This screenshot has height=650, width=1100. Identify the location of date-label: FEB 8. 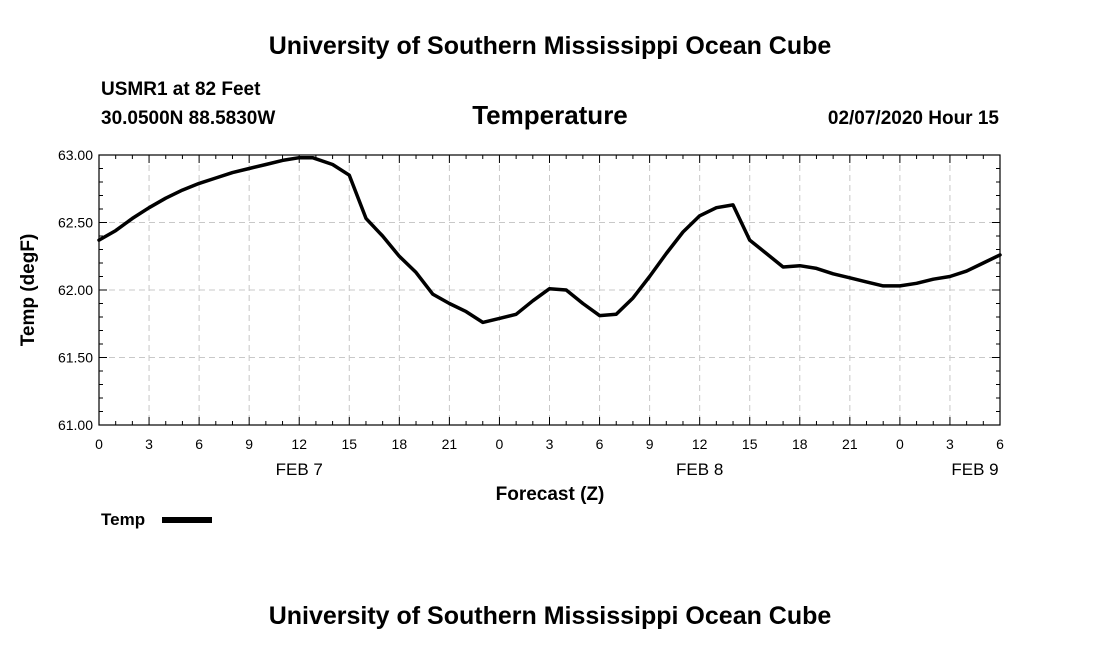
(699, 469).